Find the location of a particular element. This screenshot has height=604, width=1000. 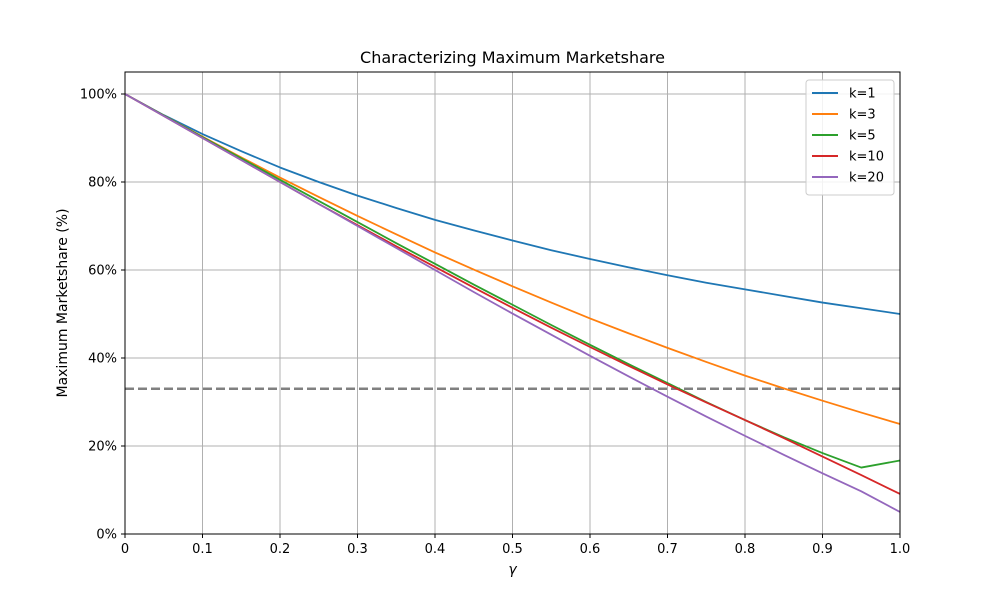

legend: k=1 k=3 k=5 k=10 k=20 is located at coordinates (850, 137).